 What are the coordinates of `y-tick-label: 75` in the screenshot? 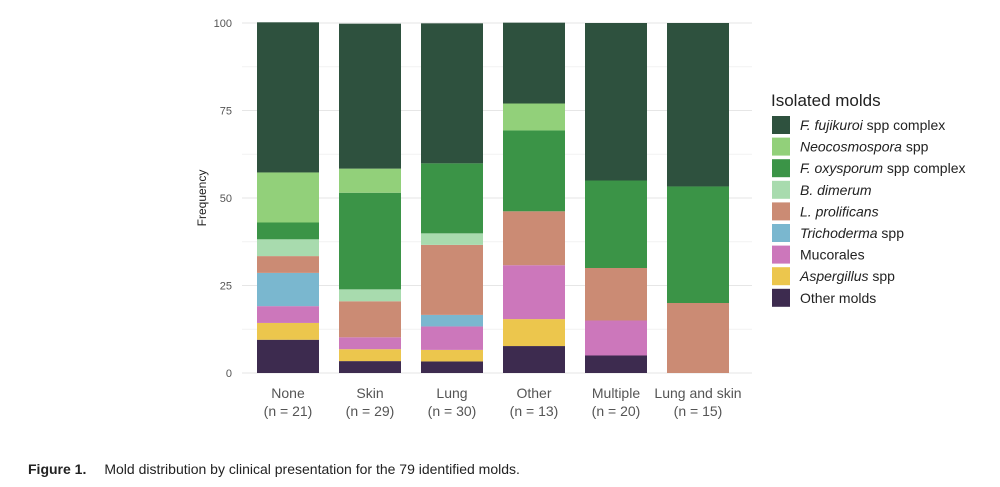 It's located at (226, 112).